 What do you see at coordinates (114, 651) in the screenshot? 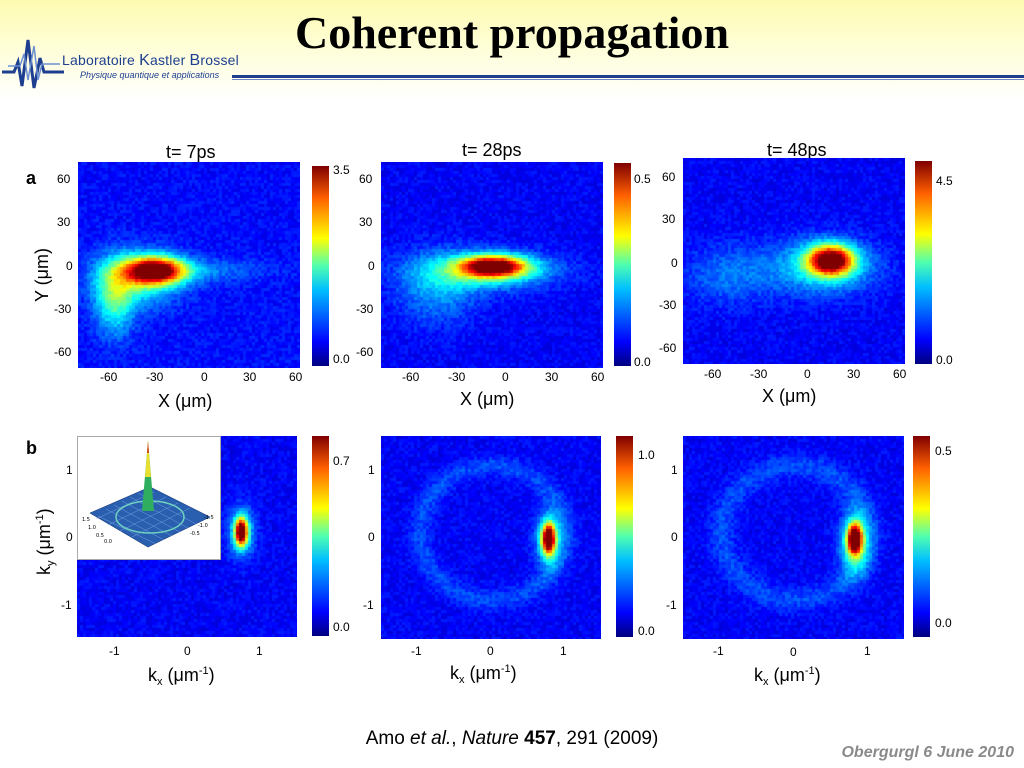
I see `b1-xtick: -1` at bounding box center [114, 651].